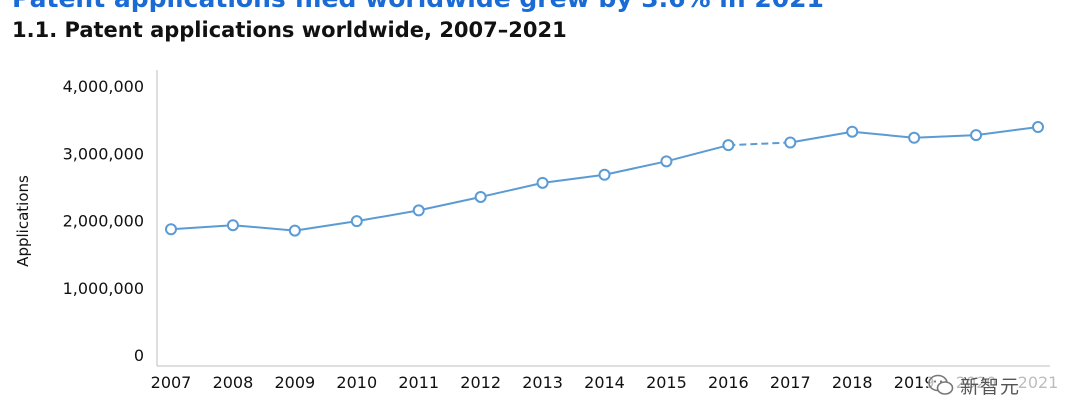 Image resolution: width=1080 pixels, height=407 pixels. I want to click on data-point-2007, so click(171, 229).